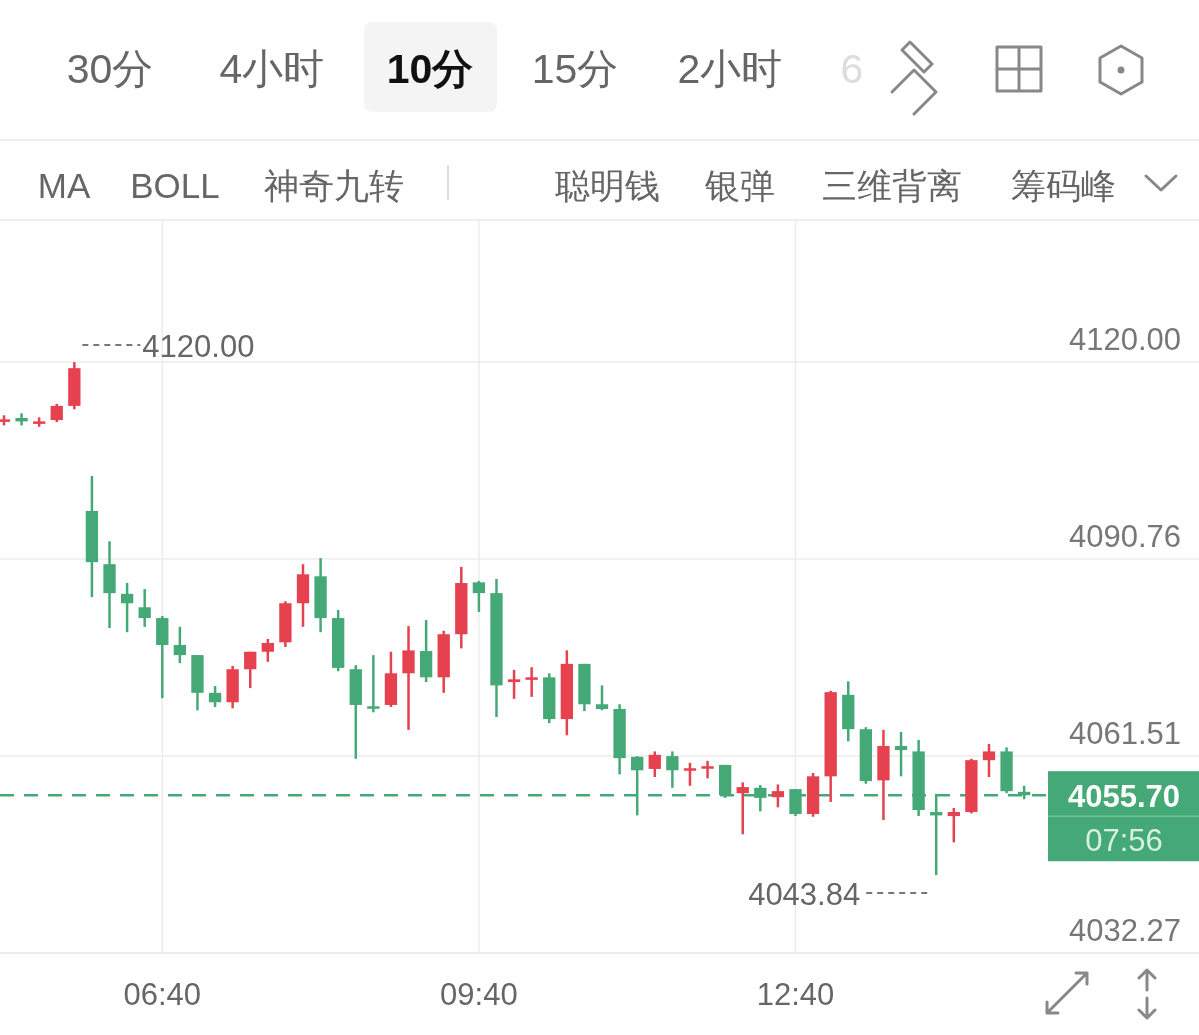  I want to click on text: 筹码峰, so click(1063, 185).